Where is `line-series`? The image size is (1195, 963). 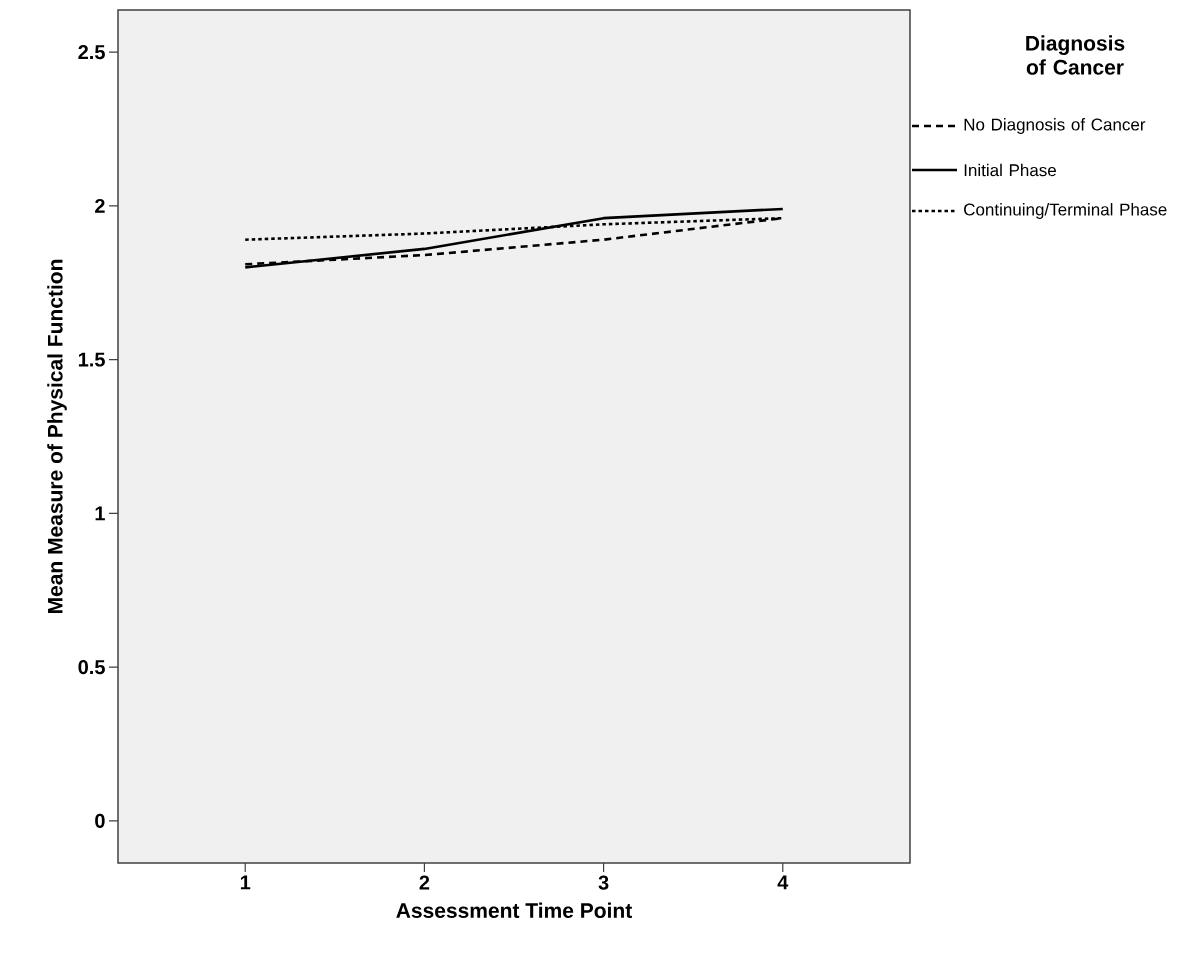
line-series is located at coordinates (514, 238).